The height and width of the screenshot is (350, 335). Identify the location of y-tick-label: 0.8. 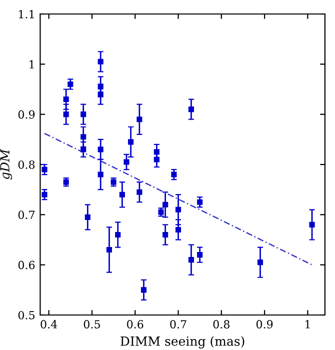
(26, 164).